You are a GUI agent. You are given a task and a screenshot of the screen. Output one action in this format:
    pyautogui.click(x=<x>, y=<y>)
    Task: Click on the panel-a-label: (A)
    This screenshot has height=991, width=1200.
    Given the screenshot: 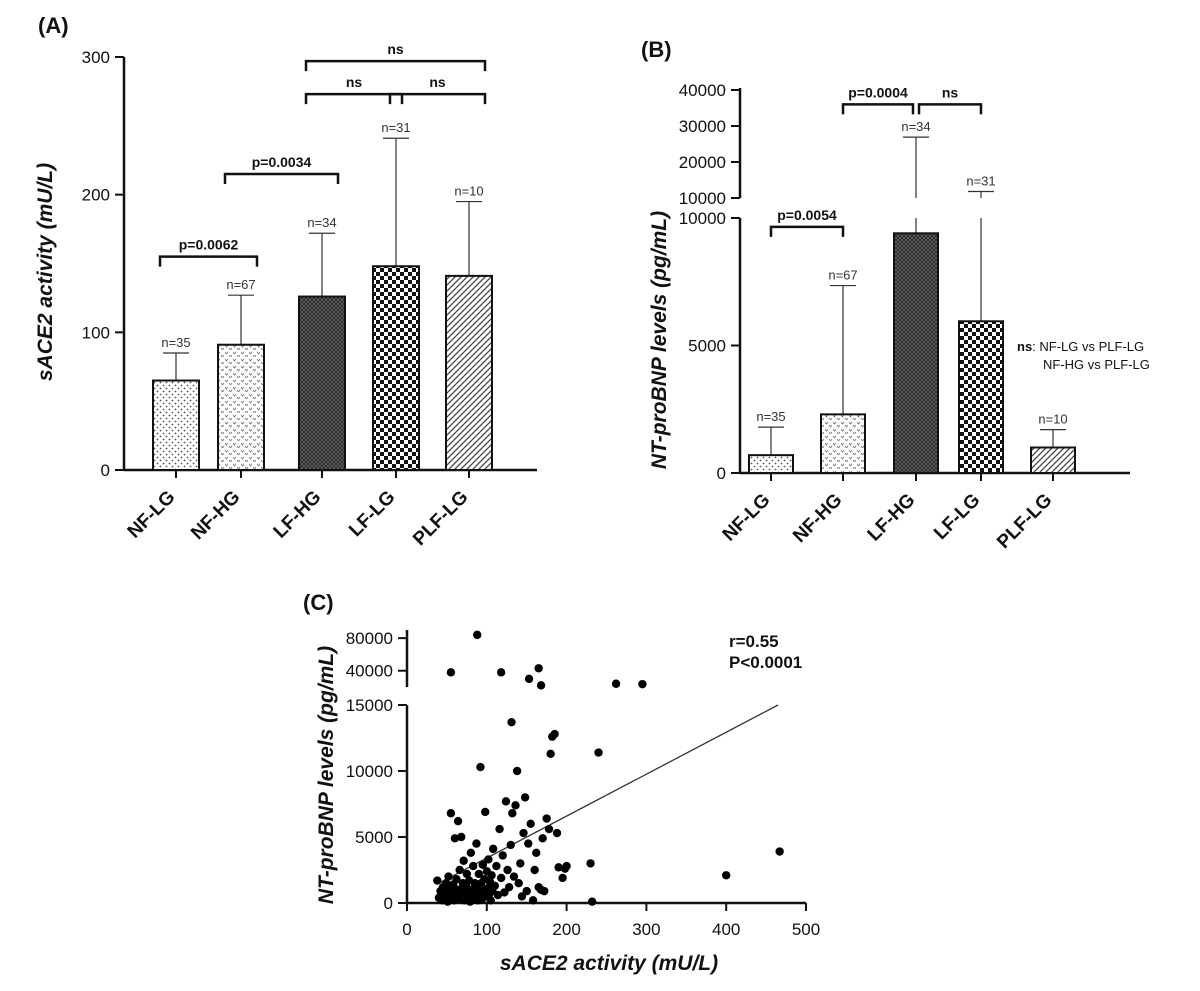 What is the action you would take?
    pyautogui.click(x=53, y=25)
    